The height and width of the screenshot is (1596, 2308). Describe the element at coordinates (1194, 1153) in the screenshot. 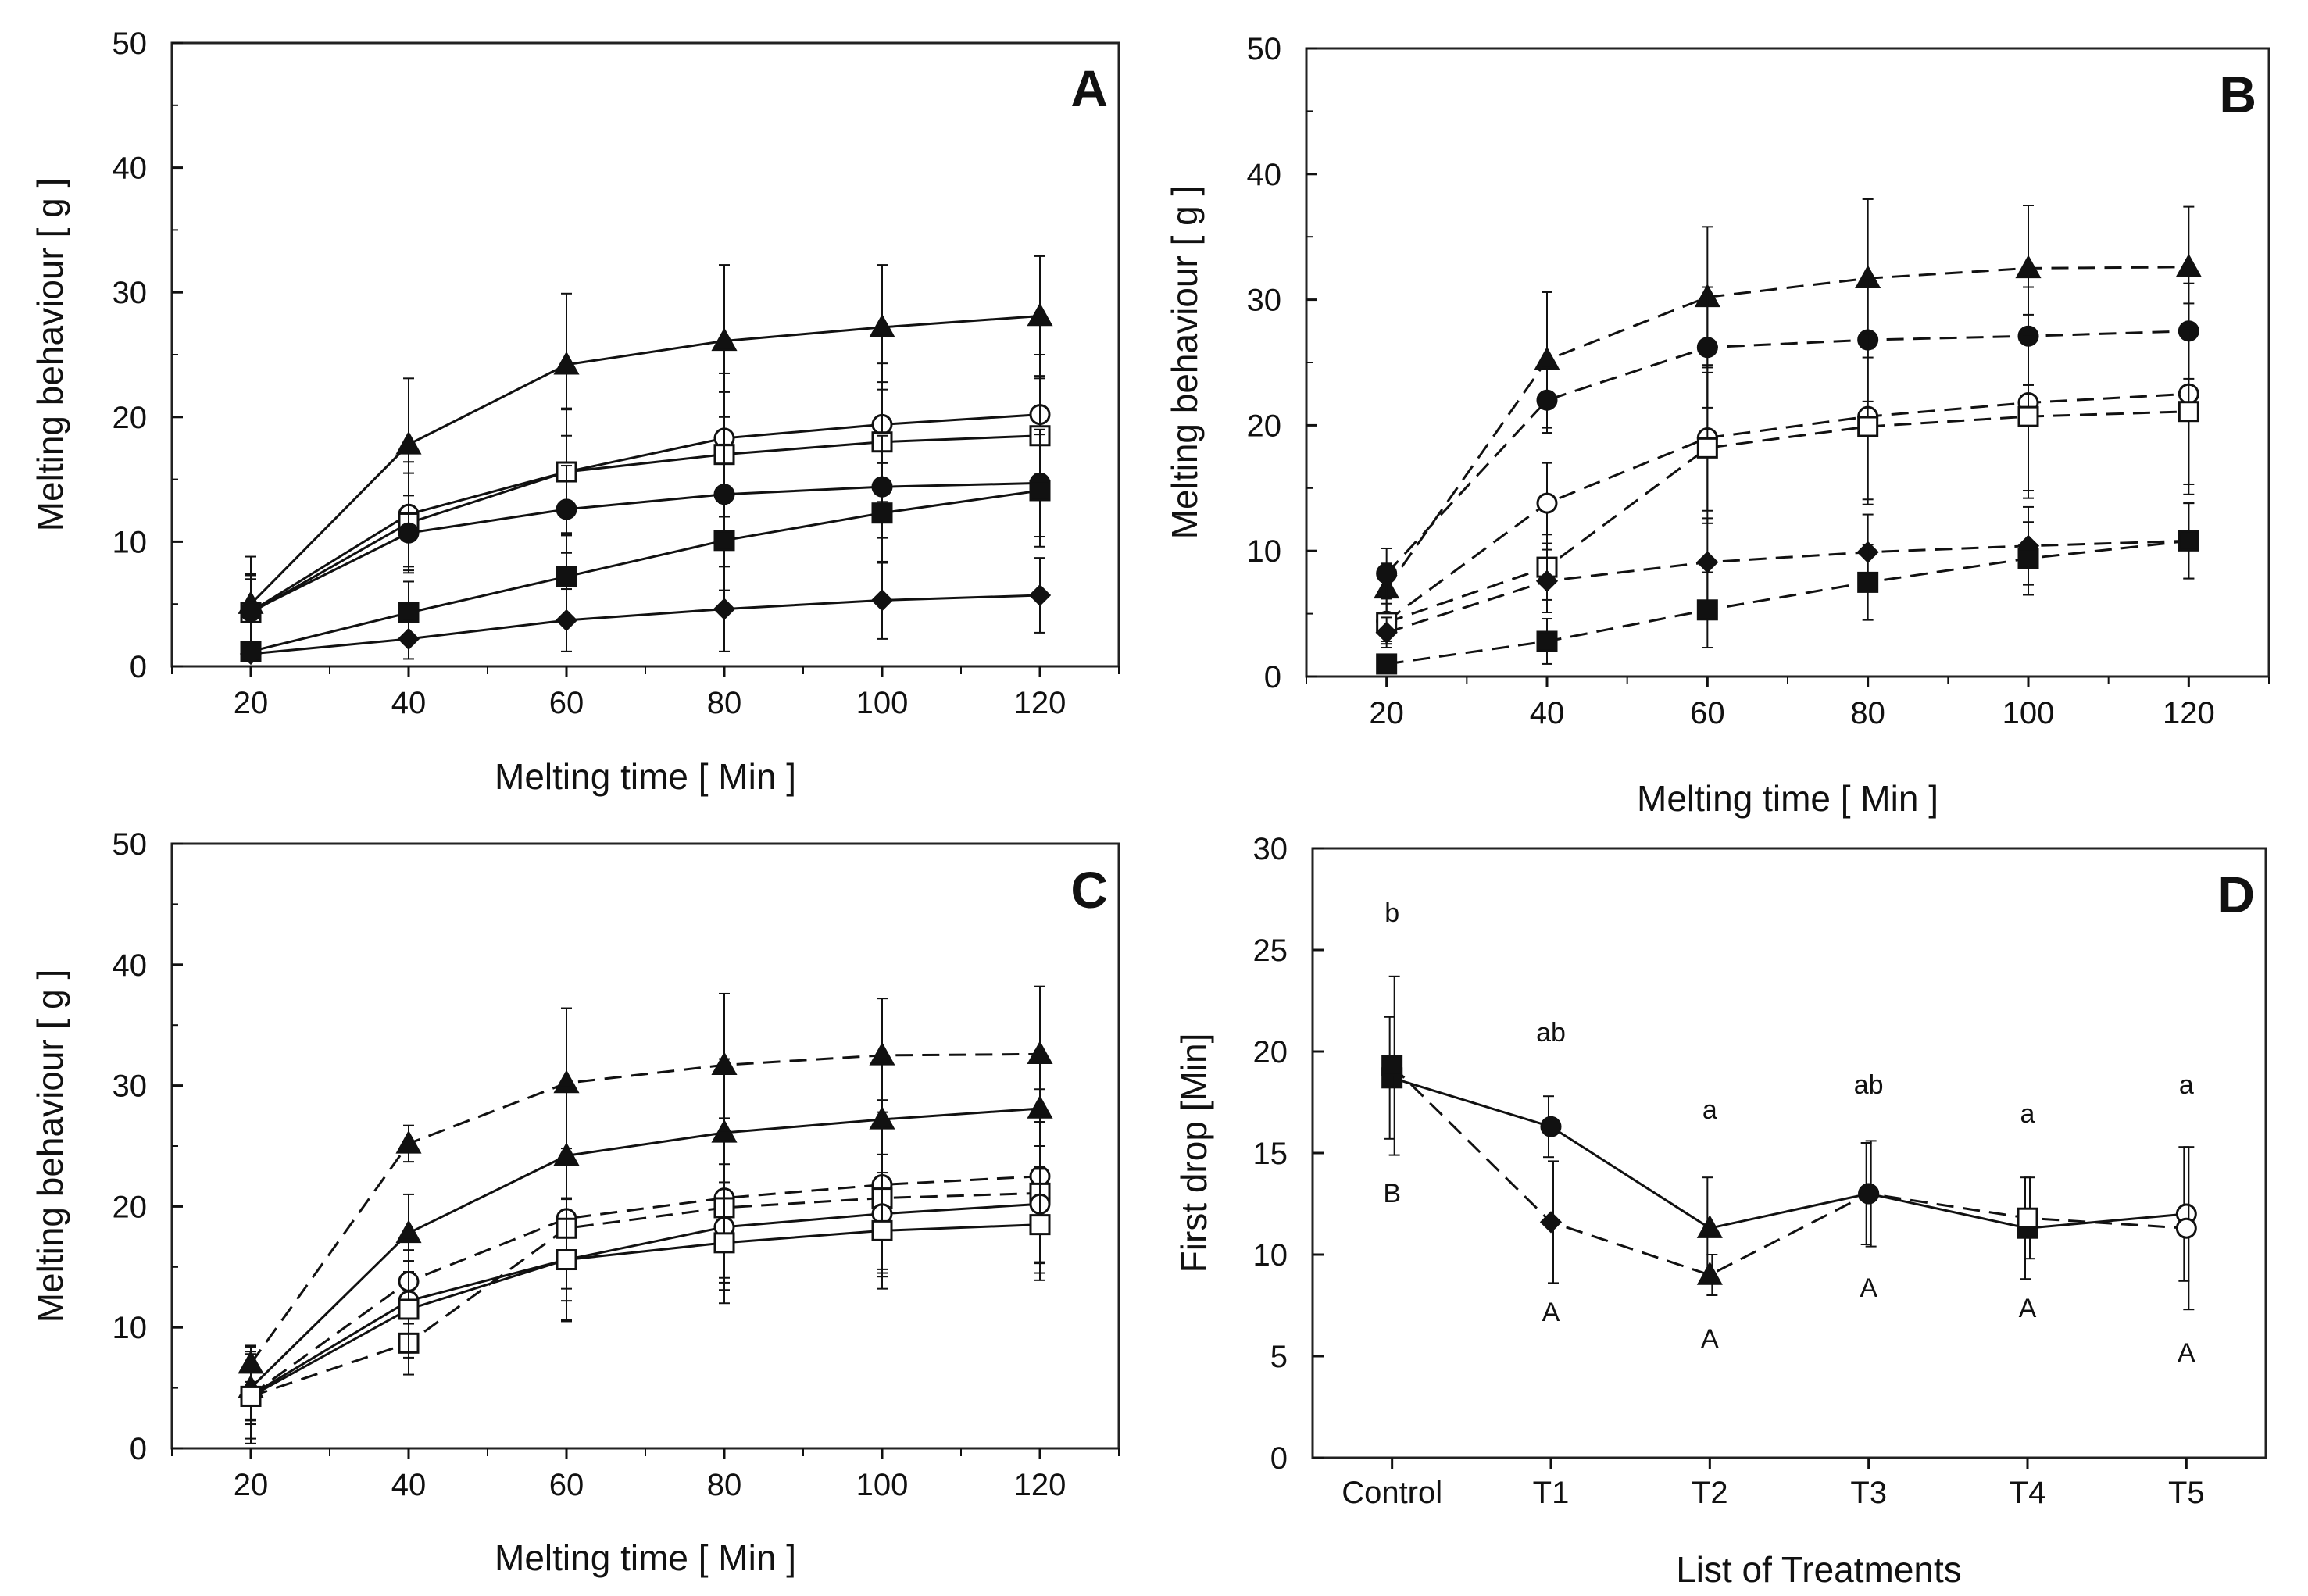

I see `panel-d-y-axis-title: First drop [Min]` at that location.